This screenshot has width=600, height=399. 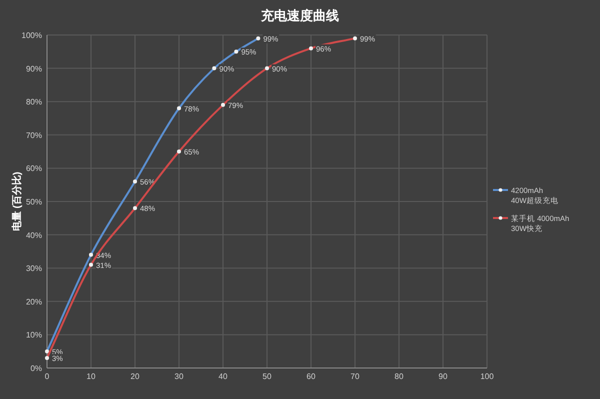 I want to click on x-tick-label: 40, so click(x=223, y=376).